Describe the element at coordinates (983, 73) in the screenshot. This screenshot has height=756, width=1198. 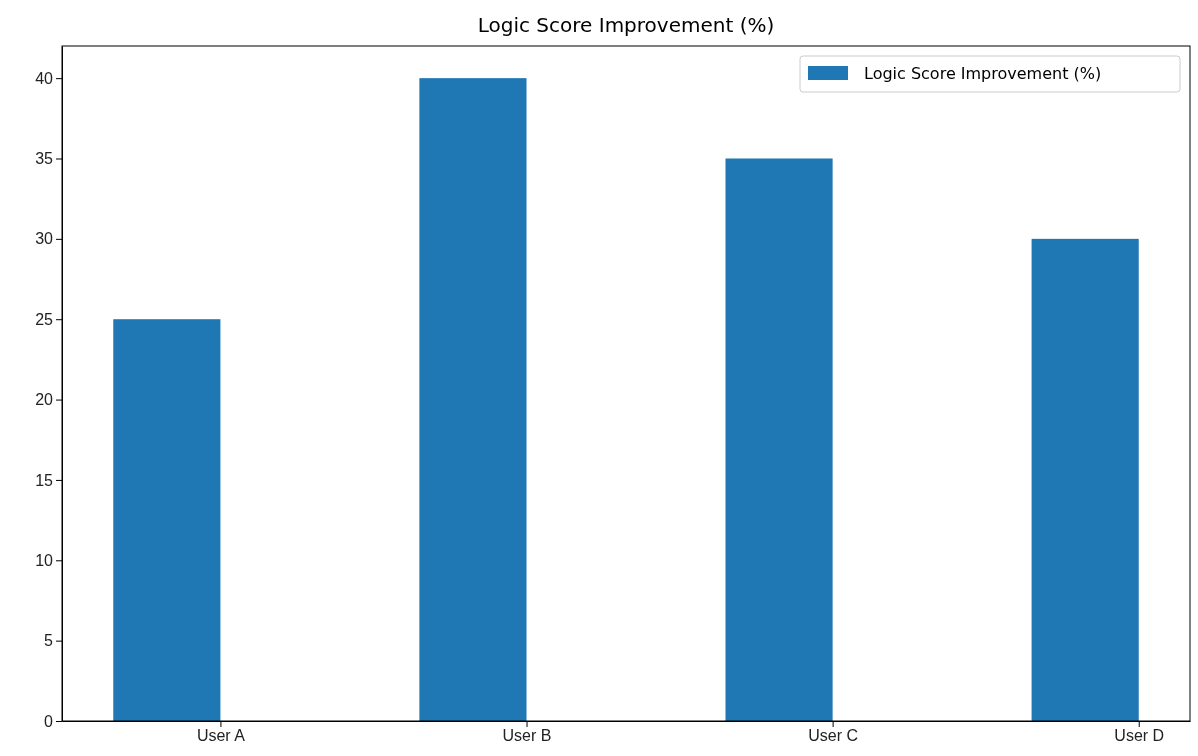
I see `legend-label: Logic Score Improvement (%)` at that location.